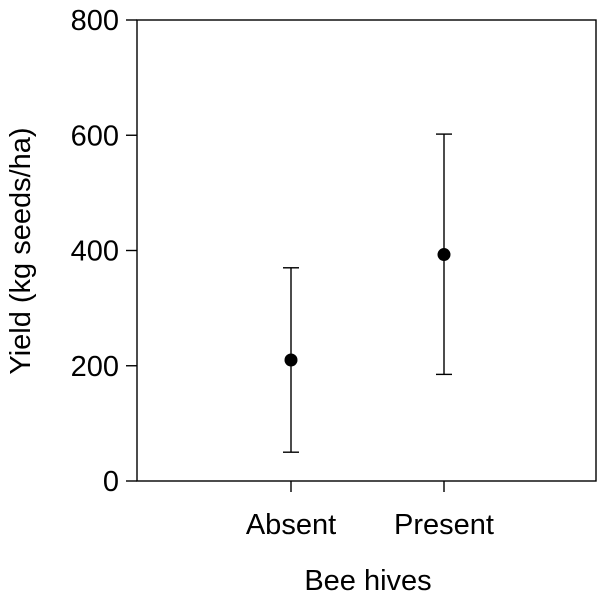 Image resolution: width=600 pixels, height=603 pixels. Describe the element at coordinates (21, 250) in the screenshot. I see `y-axis-title: Yield (kg seeds/ha)` at that location.